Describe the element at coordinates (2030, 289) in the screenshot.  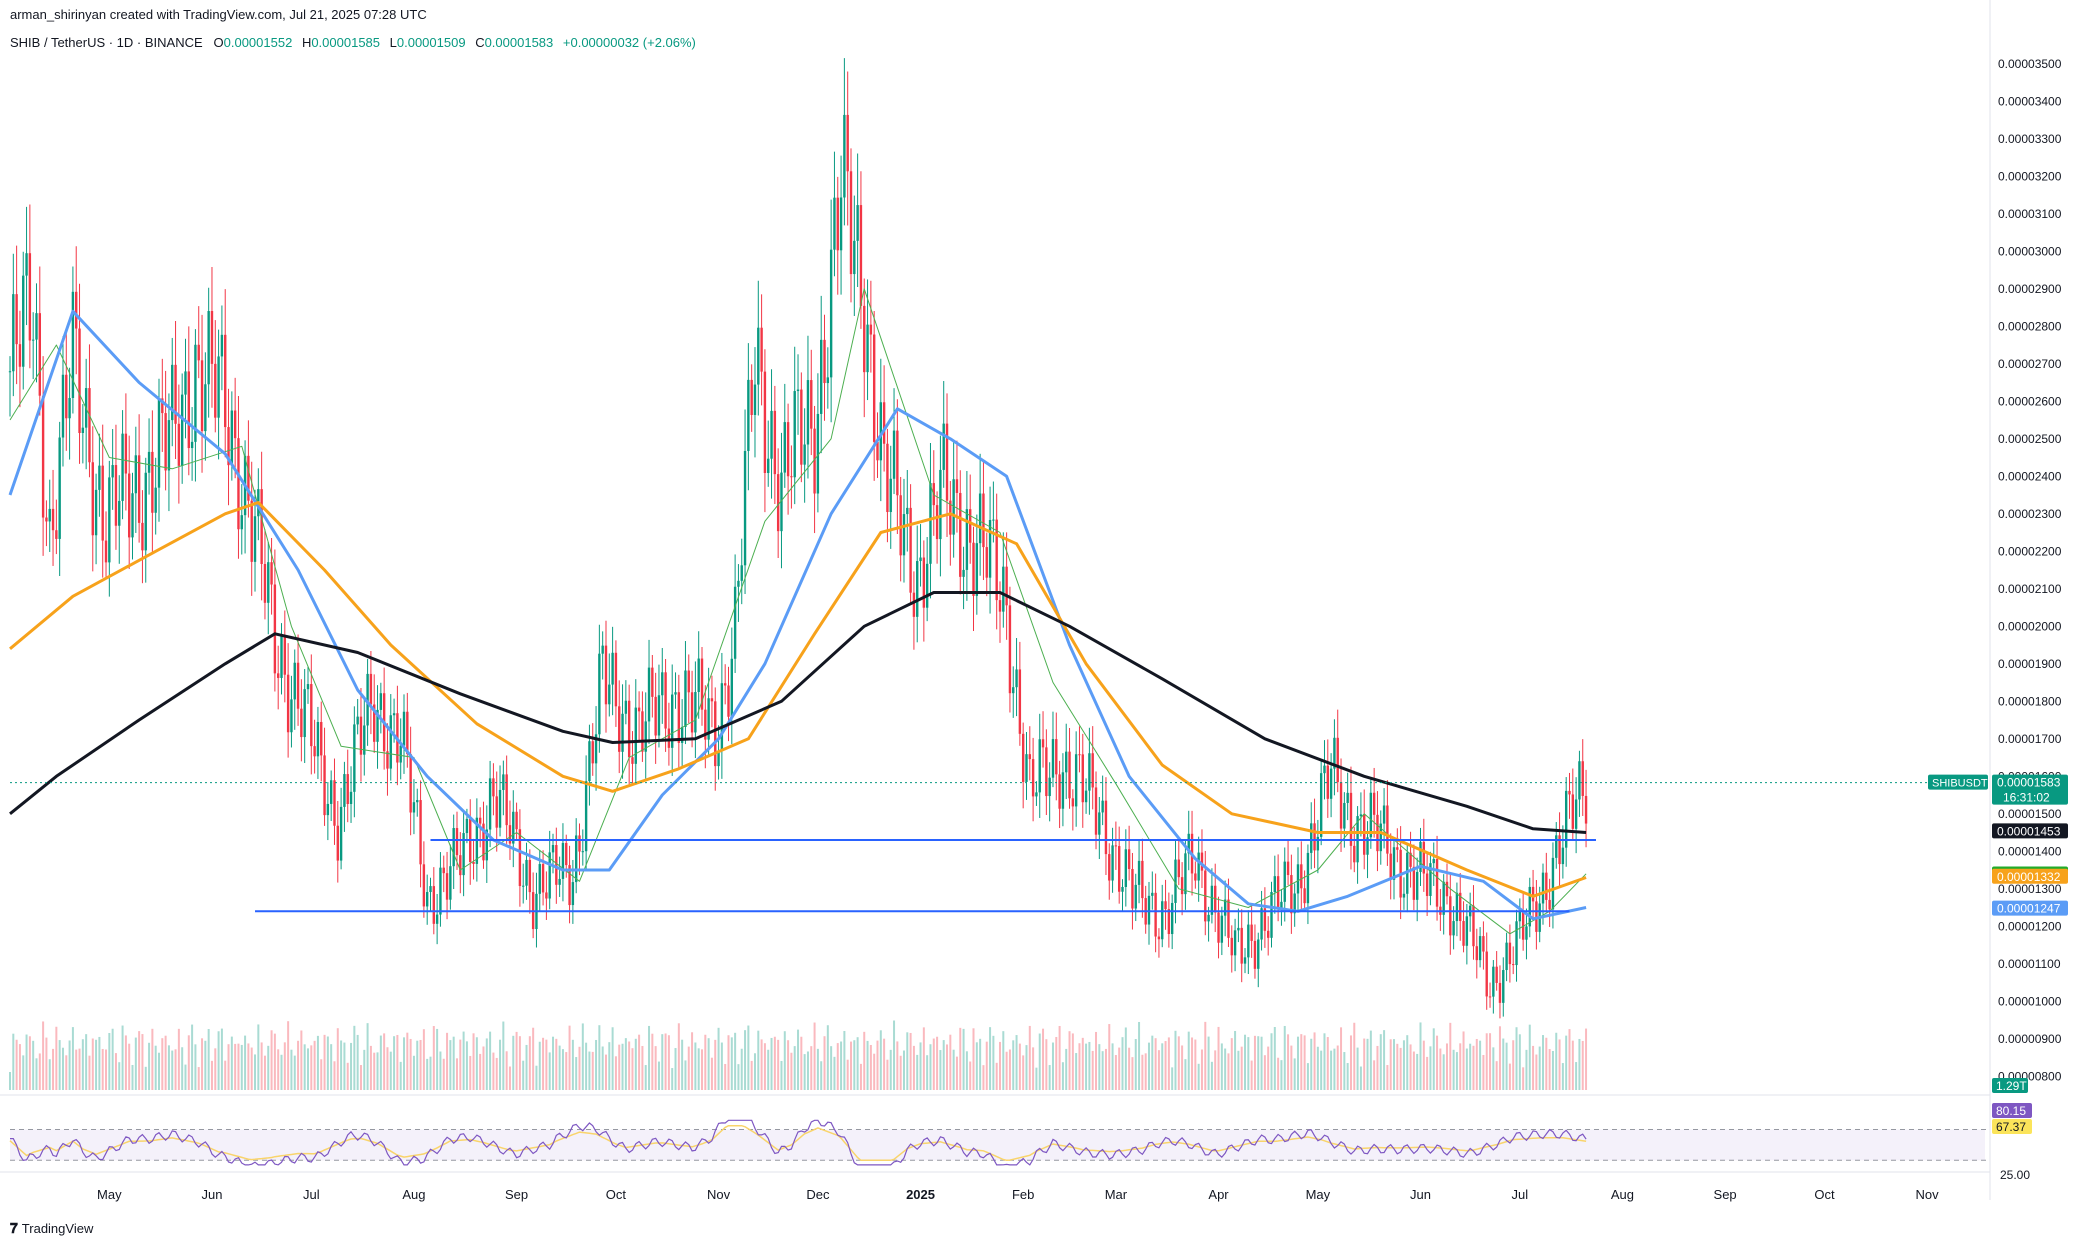
I see `y-tick-label: 0.00002900` at that location.